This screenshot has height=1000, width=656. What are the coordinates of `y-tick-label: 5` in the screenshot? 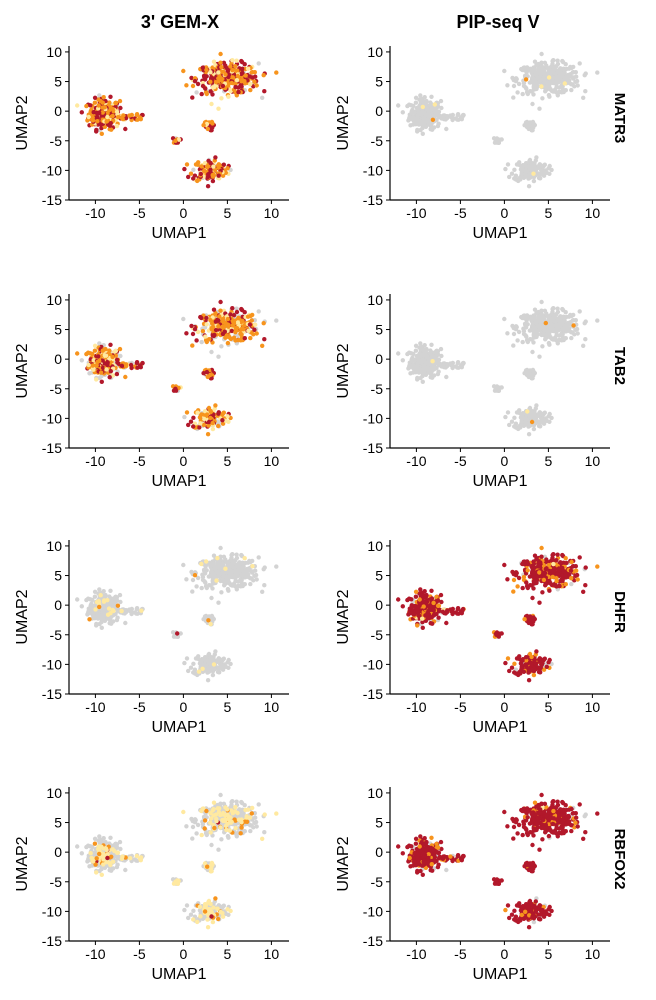 It's located at (379, 82).